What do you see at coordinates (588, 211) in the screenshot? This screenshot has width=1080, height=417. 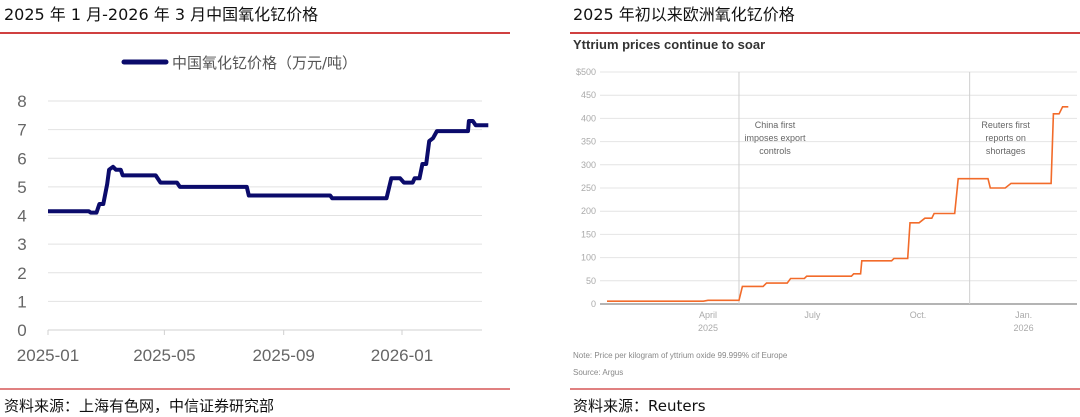 I see `y-tick-label: 200` at bounding box center [588, 211].